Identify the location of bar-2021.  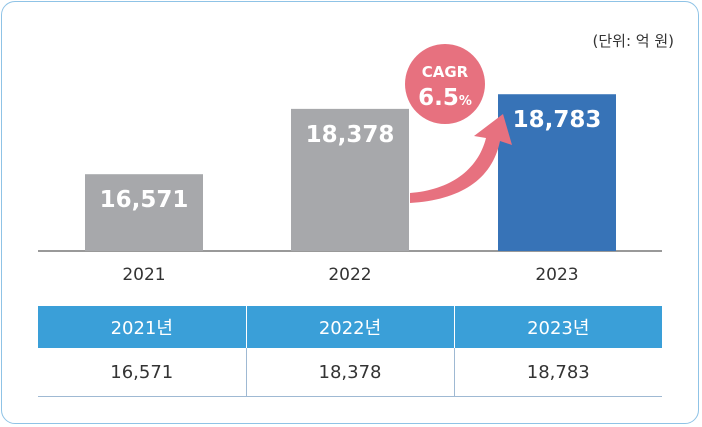
(144, 212).